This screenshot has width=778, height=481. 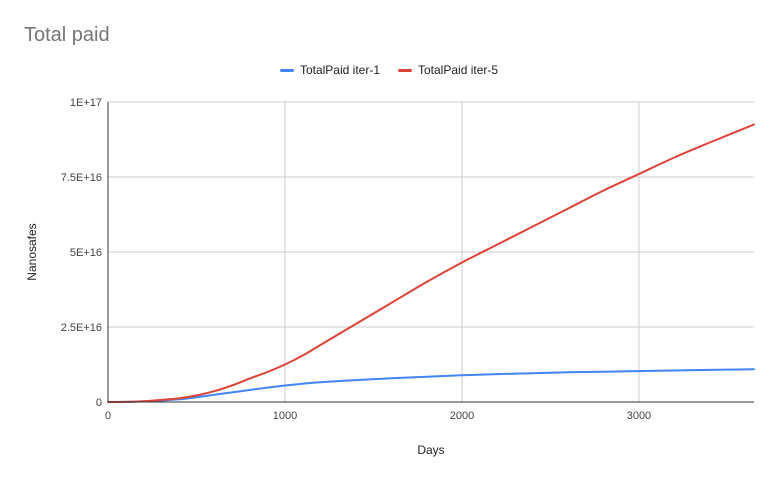 I want to click on x-tick-label: 1000, so click(x=285, y=416).